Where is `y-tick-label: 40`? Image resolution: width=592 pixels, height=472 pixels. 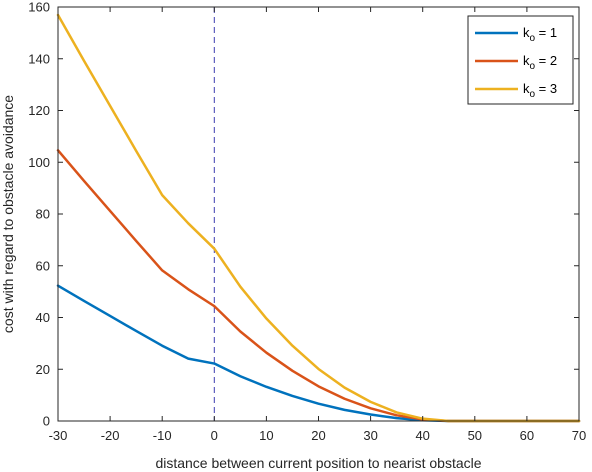
y-tick-label: 40 is located at coordinates (43, 317).